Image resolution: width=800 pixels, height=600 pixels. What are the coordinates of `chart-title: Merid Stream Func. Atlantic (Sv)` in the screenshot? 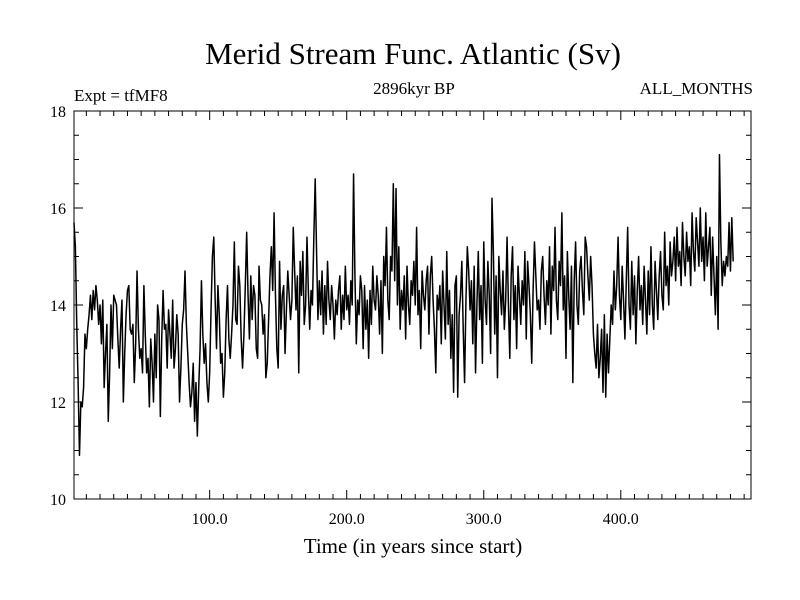 It's located at (413, 53).